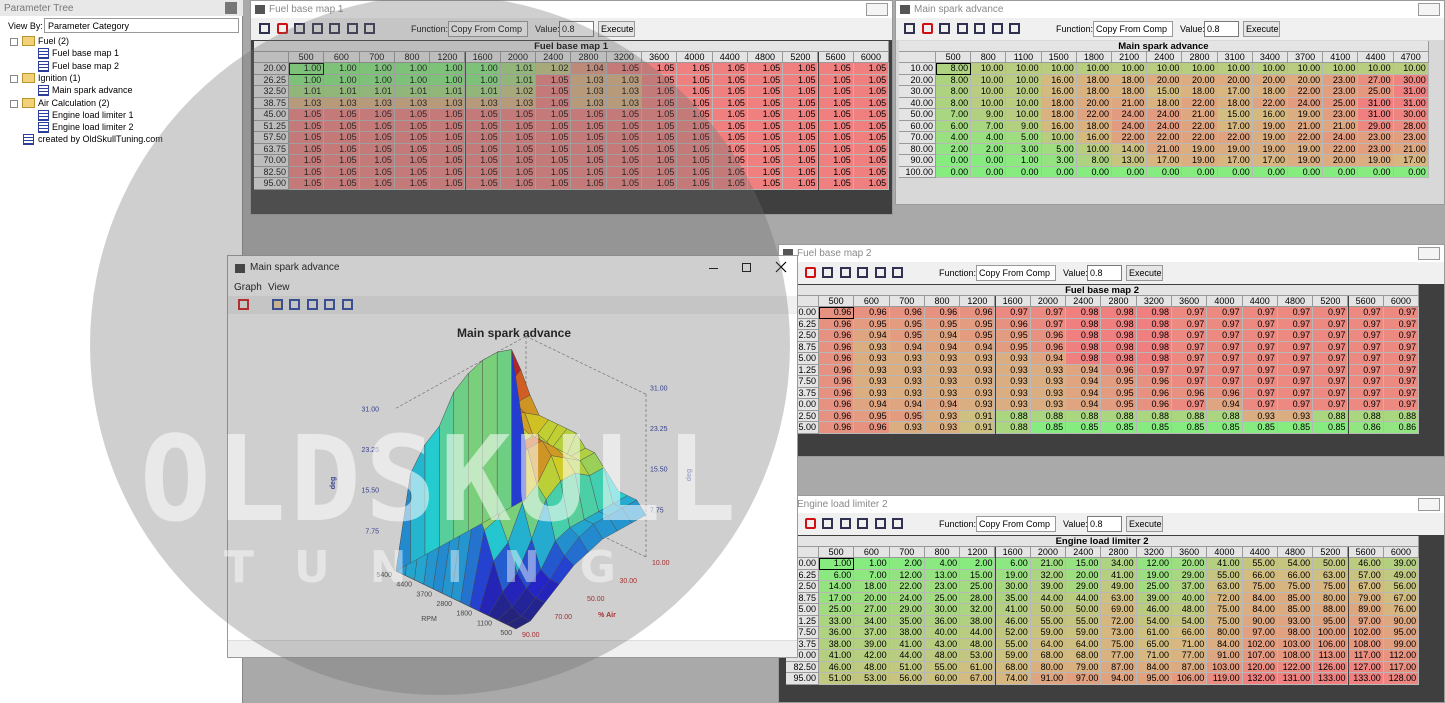 The image size is (1445, 703). What do you see at coordinates (1013, 679) in the screenshot?
I see `cell: 74.00` at bounding box center [1013, 679].